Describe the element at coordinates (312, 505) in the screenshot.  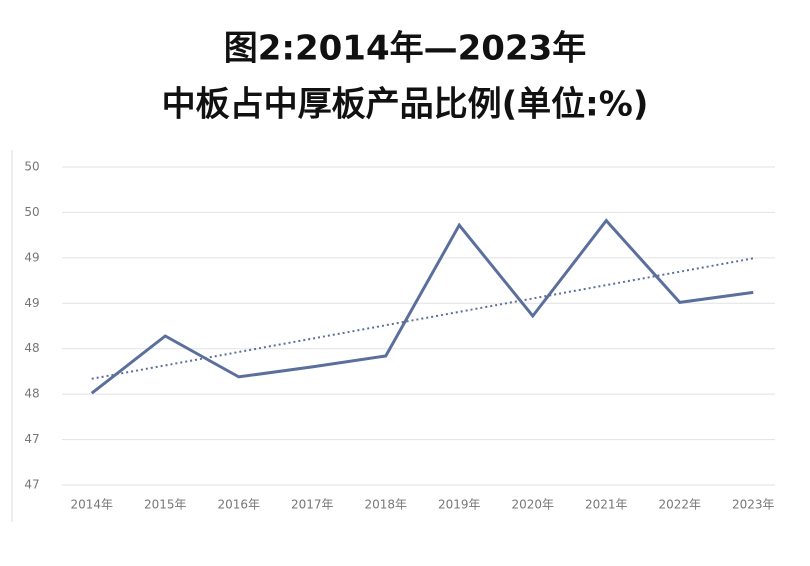
I see `x-tick-label: 2017年` at that location.